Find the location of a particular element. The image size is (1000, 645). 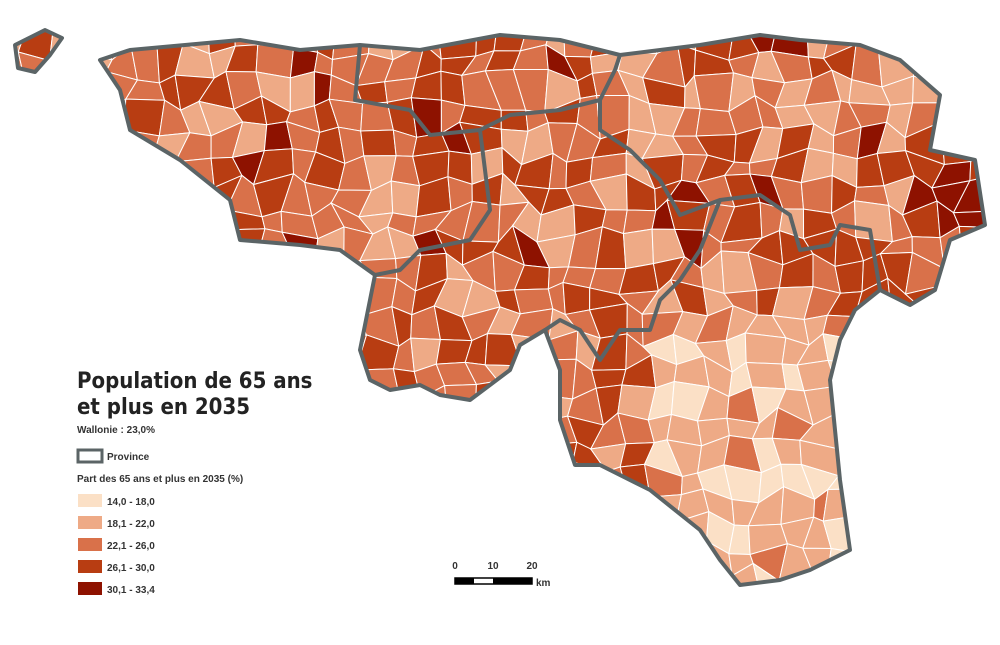

scale-segment is located at coordinates (464, 581).